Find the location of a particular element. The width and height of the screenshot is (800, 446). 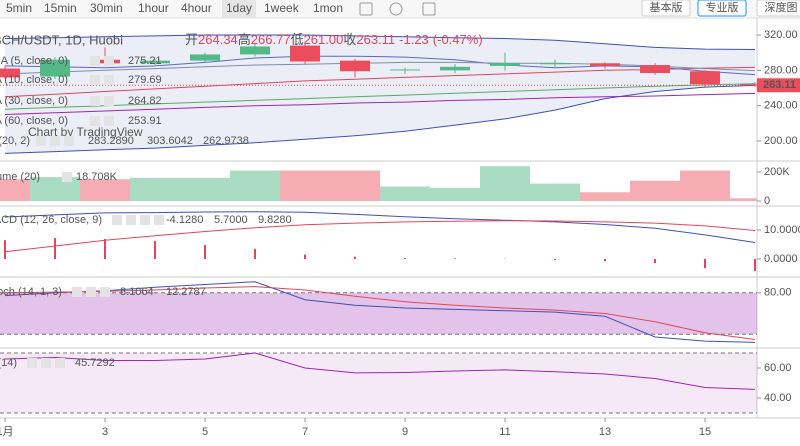

y-tick-label: 60.00 is located at coordinates (778, 368).